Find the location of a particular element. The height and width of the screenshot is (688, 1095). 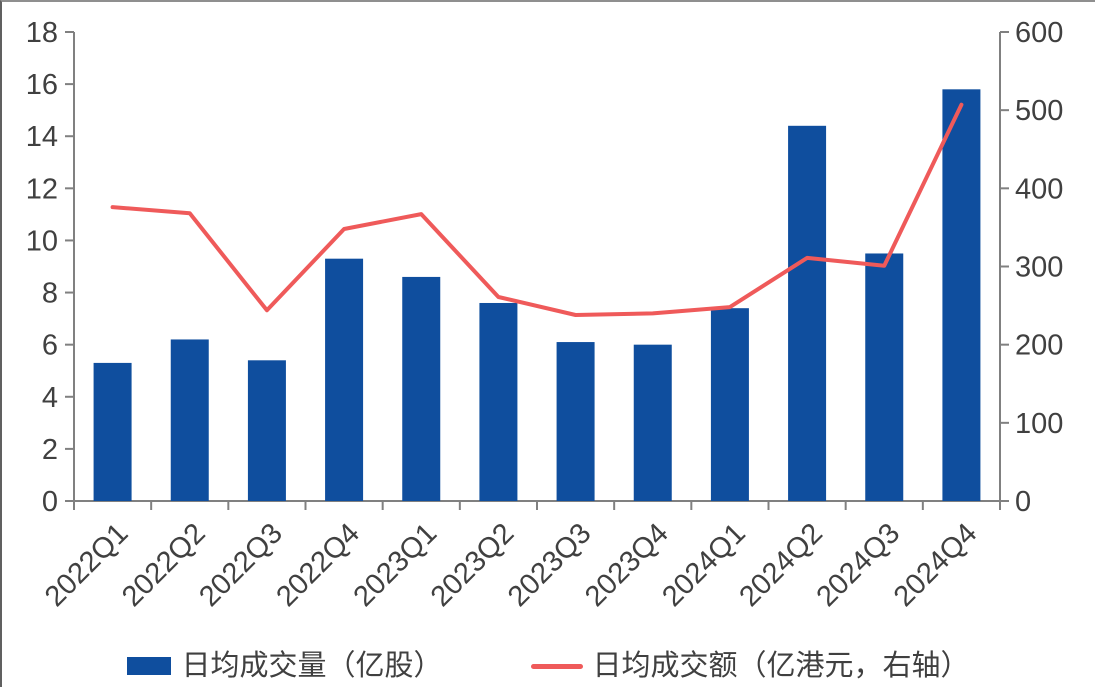

turnover-legend-label: 日均成交额（亿港元，右轴） is located at coordinates (781, 665).